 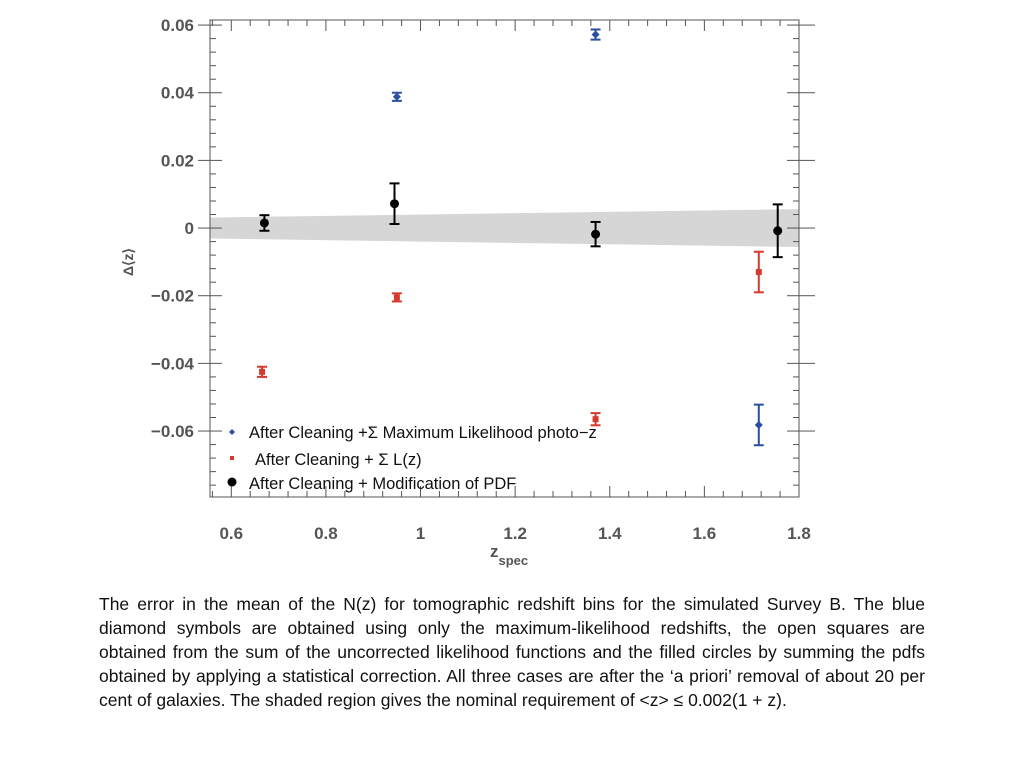 I want to click on x-tick-label: 1.8, so click(x=799, y=533).